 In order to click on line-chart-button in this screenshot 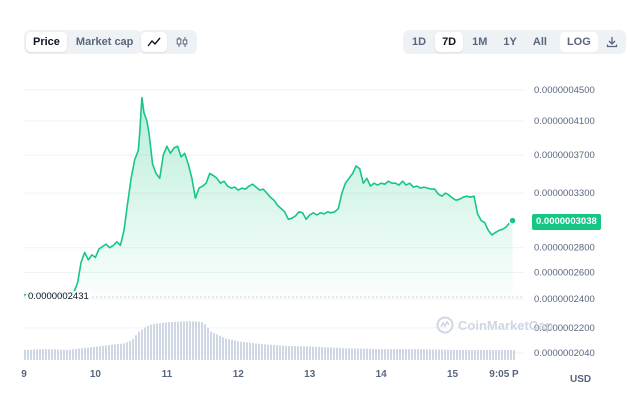, I will do `click(154, 42)`.